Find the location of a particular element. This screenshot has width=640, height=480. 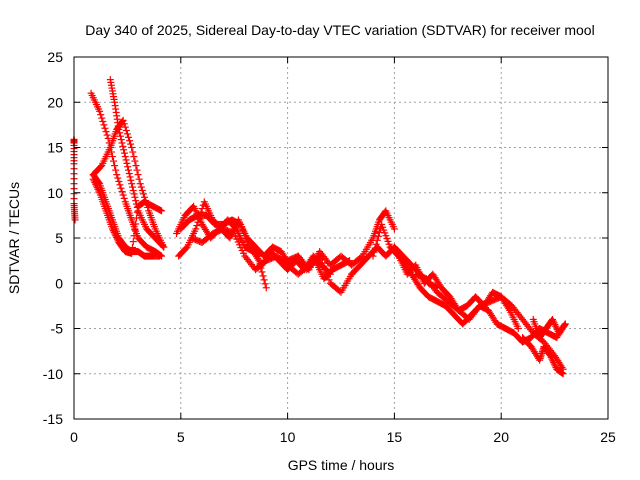

y-tick-label: 15 is located at coordinates (55, 148).